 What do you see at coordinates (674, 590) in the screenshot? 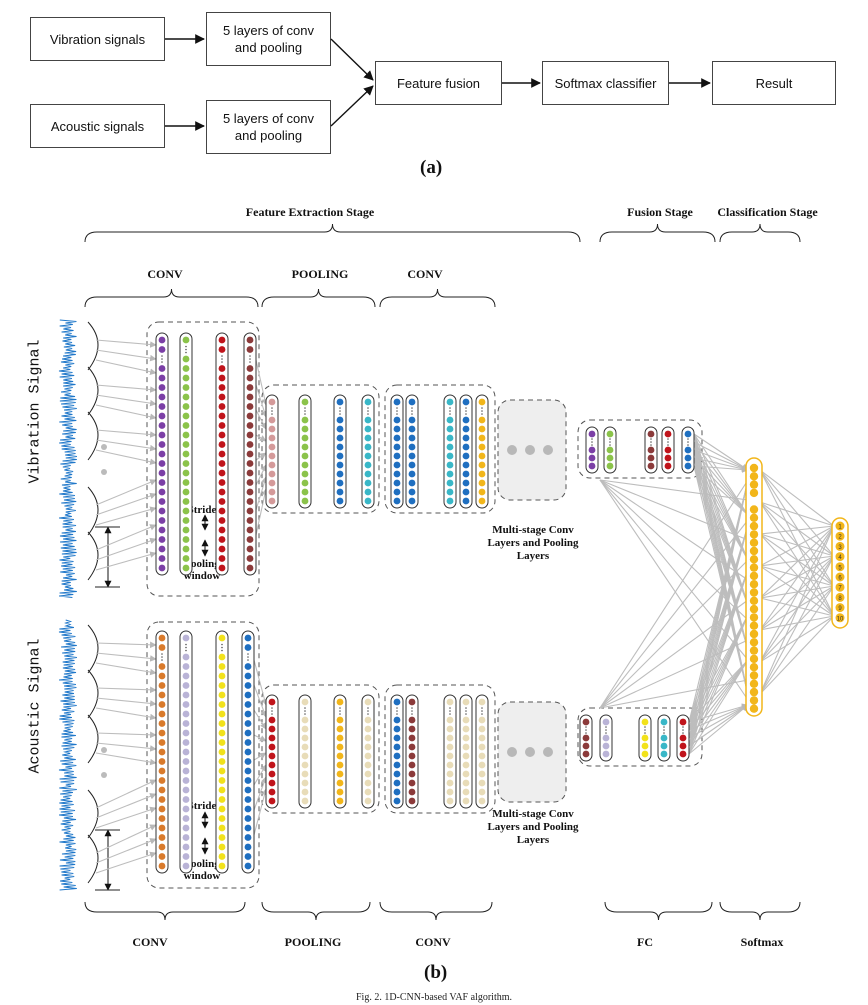
I see `cross-line` at bounding box center [674, 590].